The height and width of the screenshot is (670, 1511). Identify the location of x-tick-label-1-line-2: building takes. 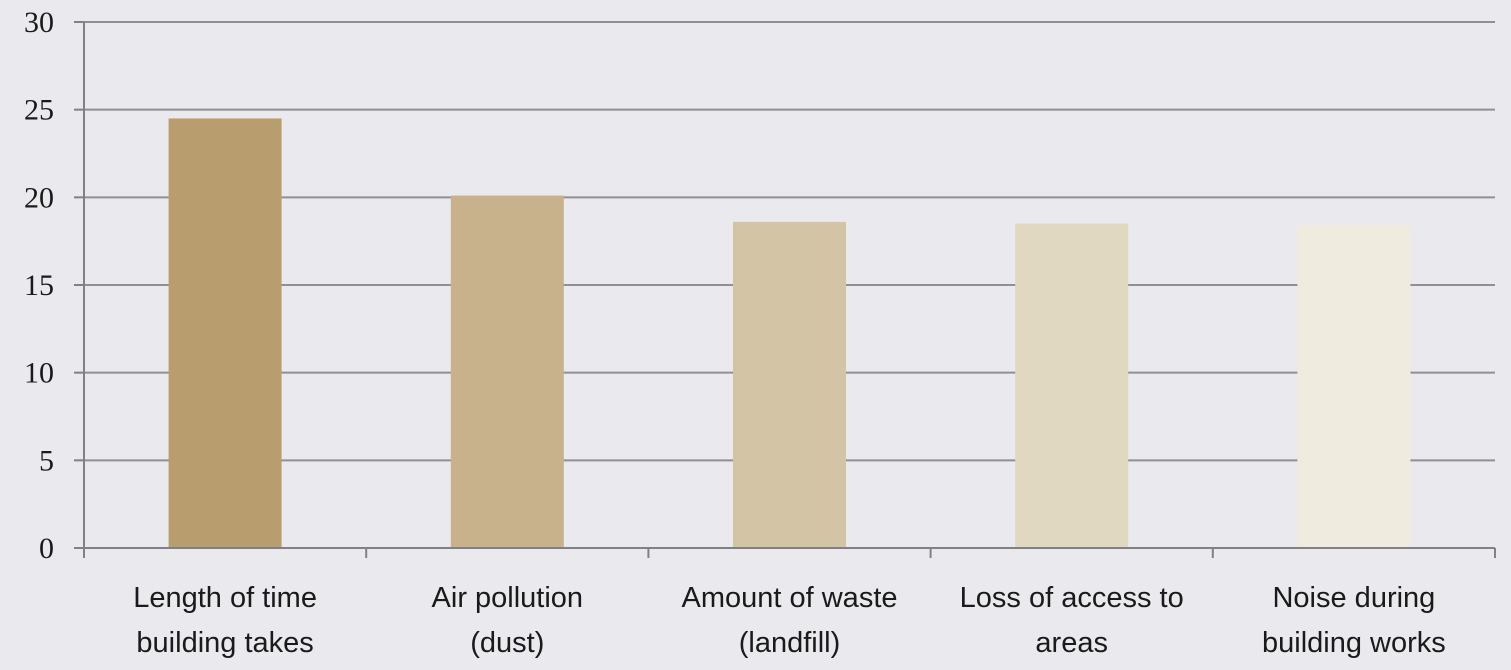
(224, 643).